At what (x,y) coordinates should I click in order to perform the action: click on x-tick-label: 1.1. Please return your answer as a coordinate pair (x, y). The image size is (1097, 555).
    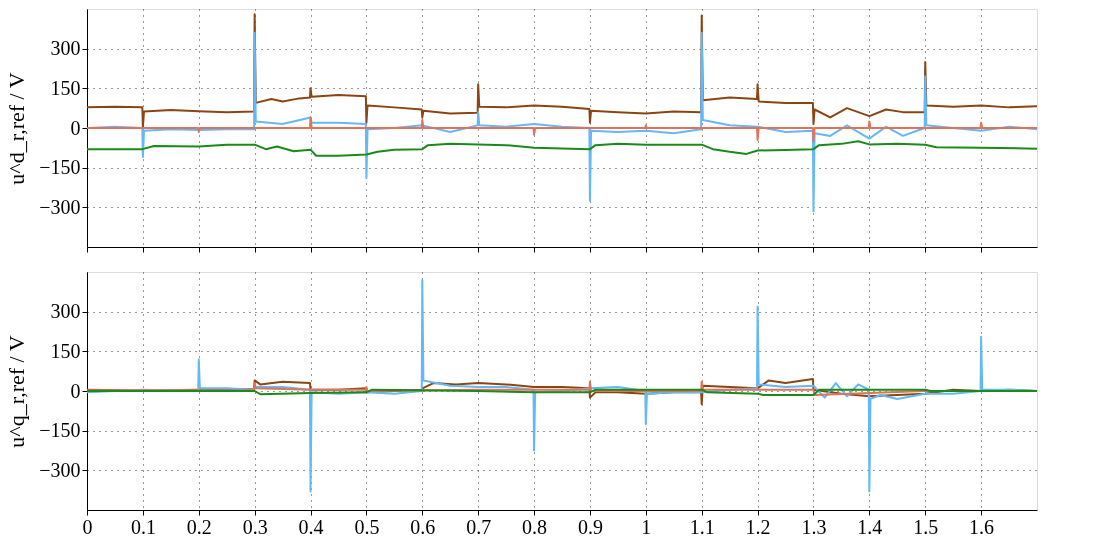
    Looking at the image, I should click on (702, 526).